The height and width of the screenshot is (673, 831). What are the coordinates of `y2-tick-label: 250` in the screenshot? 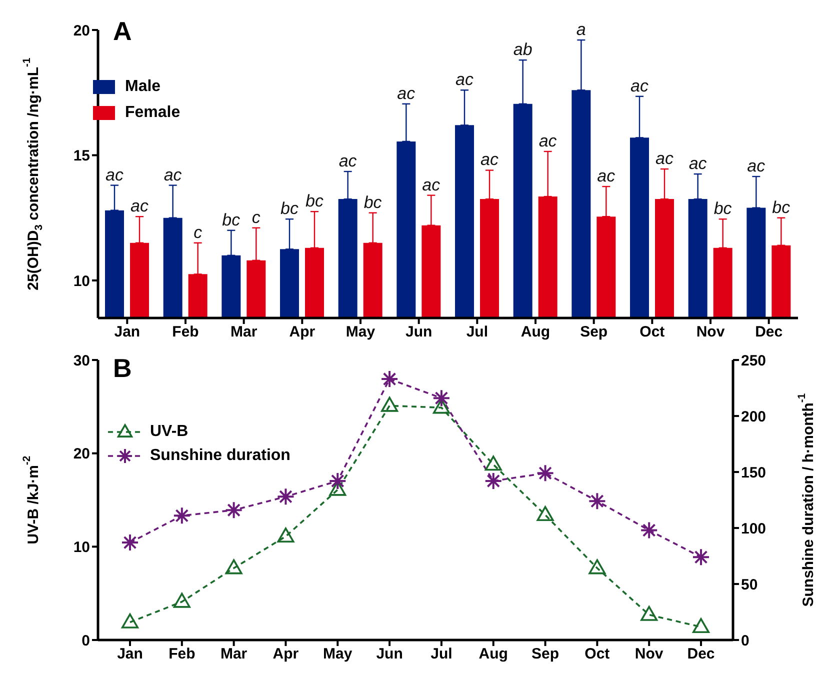 It's located at (753, 361).